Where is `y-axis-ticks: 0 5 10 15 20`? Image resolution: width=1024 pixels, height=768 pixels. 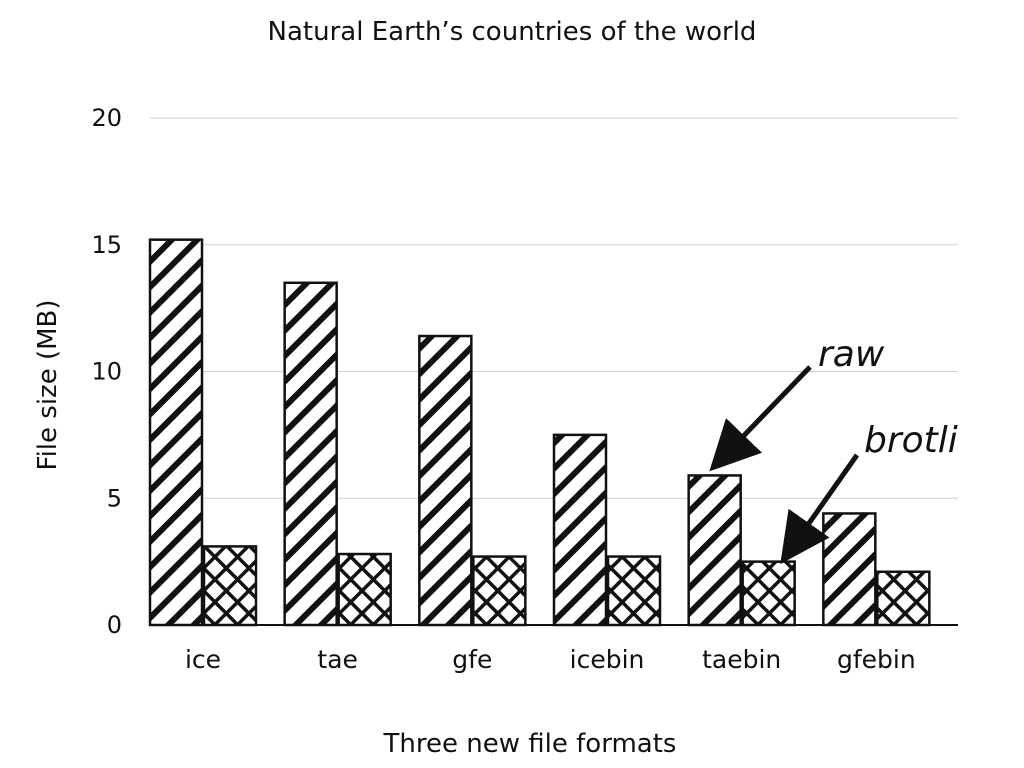 y-axis-ticks: 0 5 10 15 20 is located at coordinates (106, 371).